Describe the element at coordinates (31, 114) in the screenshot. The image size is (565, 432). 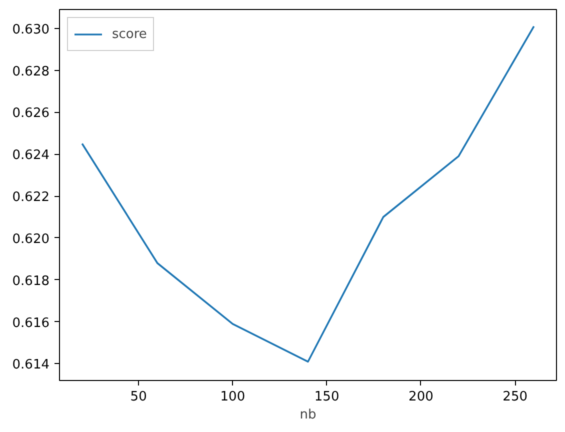
I see `y-tick-label: 0.626` at that location.